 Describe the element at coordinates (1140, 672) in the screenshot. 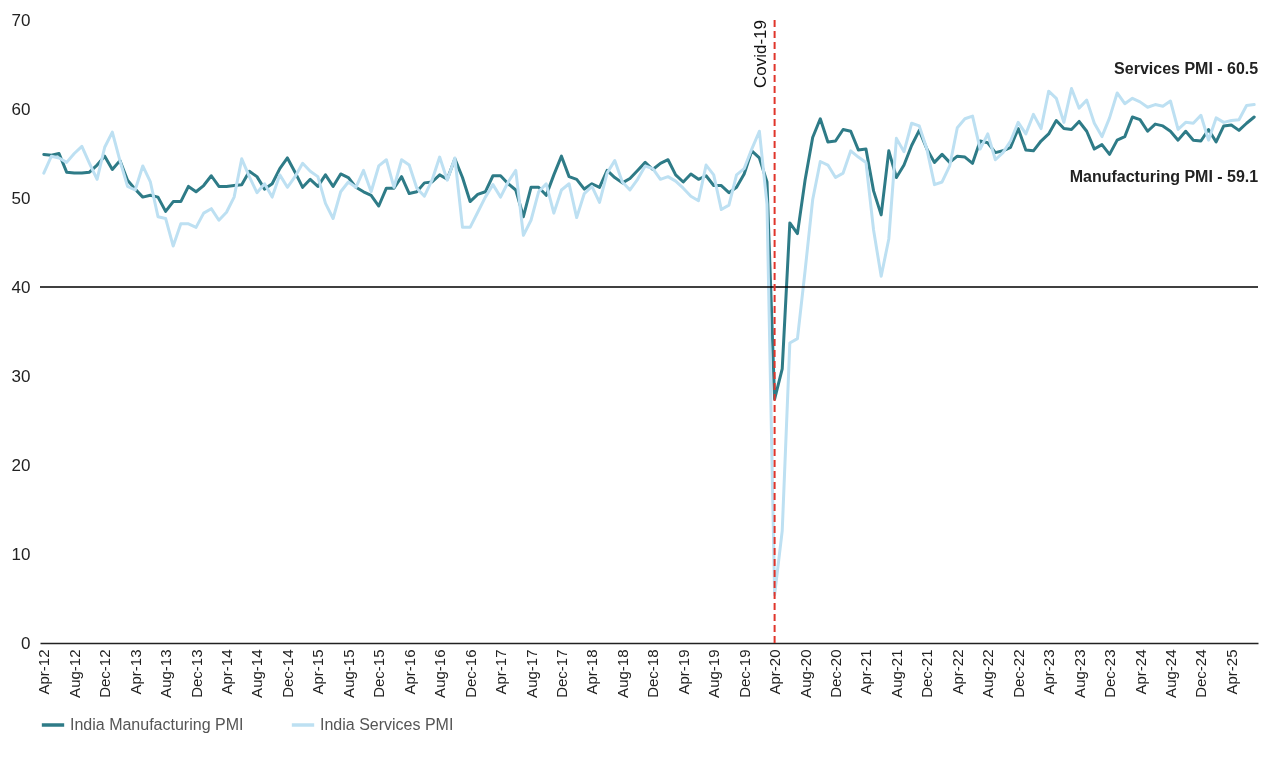

I see `x-tick-label: Apr-24` at that location.